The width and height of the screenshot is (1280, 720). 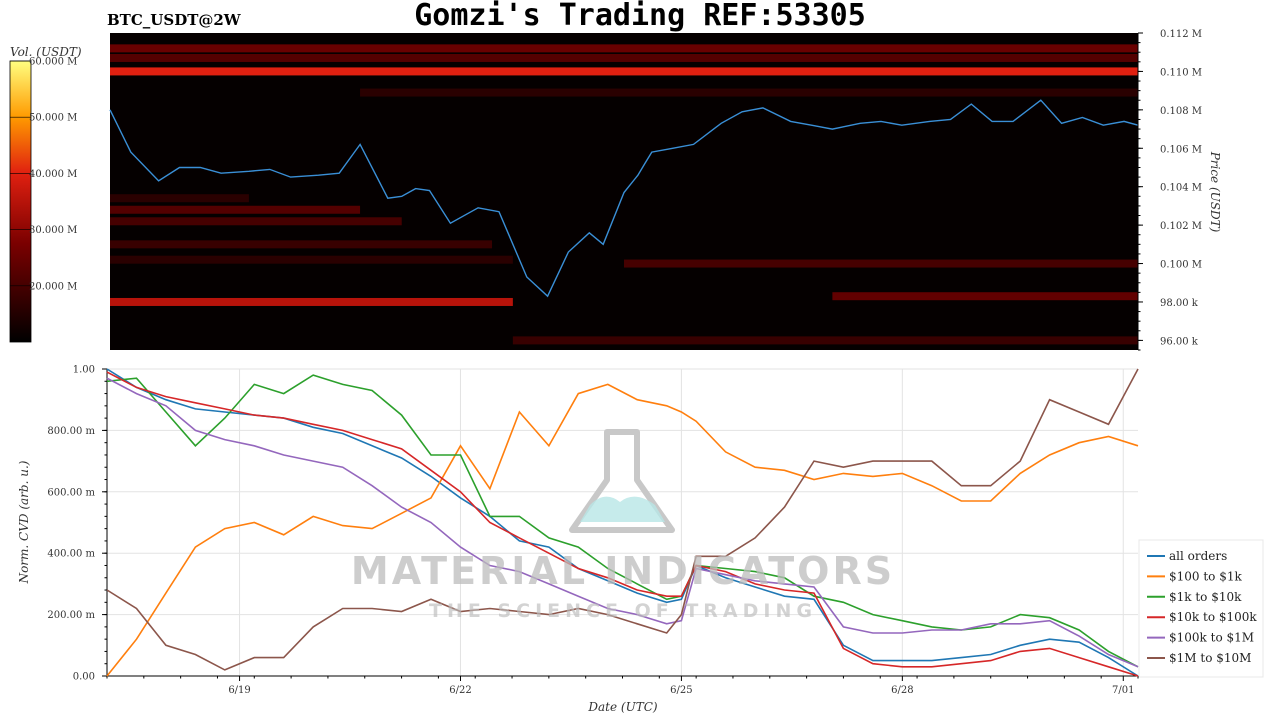 I want to click on colorbar-tick-label: 40.000 M, so click(x=53, y=174).